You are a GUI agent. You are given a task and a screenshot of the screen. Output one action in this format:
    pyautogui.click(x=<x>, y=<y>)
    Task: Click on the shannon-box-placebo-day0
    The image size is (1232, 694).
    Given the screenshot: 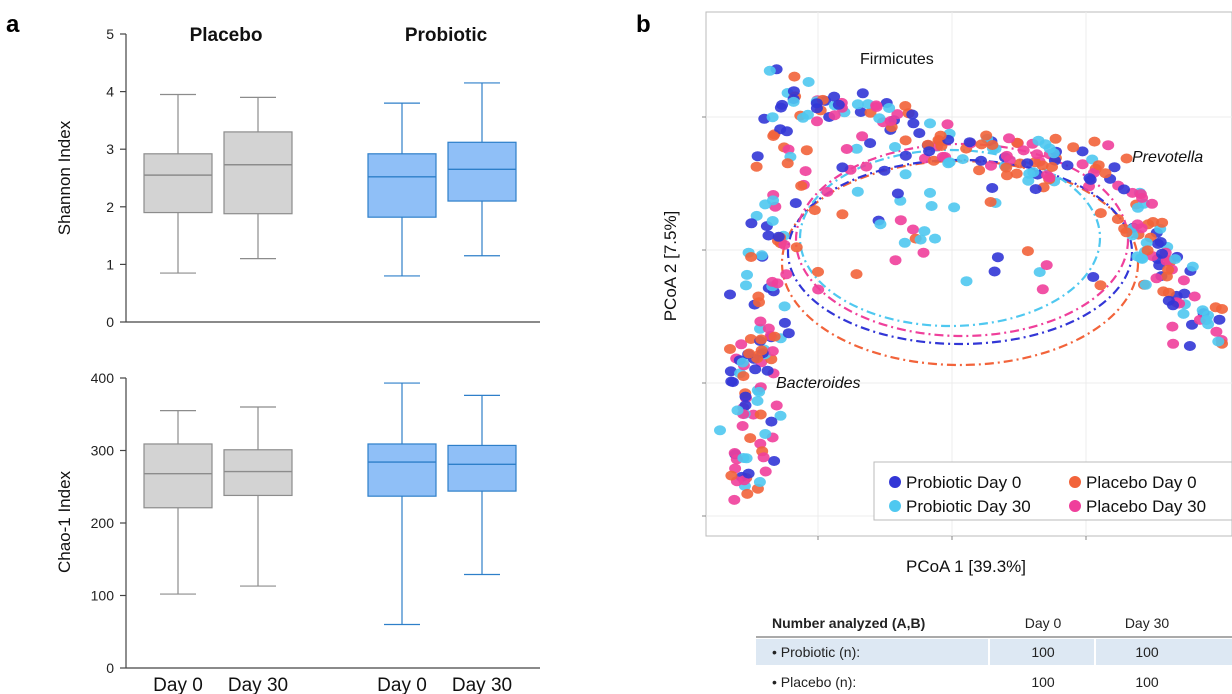 What is the action you would take?
    pyautogui.click(x=178, y=183)
    